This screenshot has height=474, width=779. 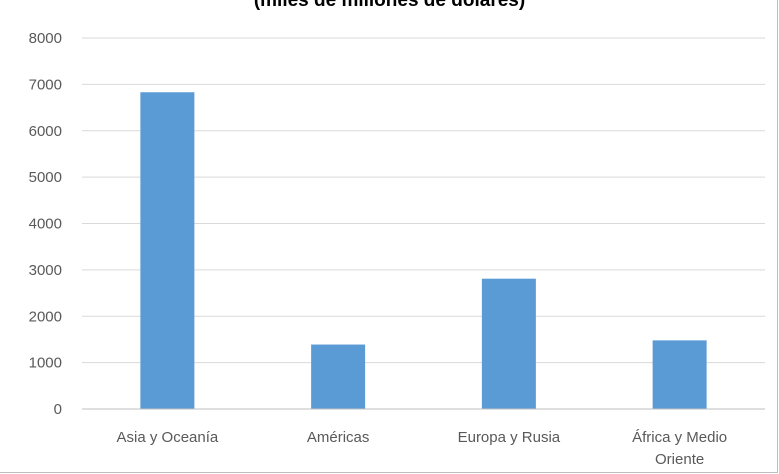 What do you see at coordinates (45, 316) in the screenshot?
I see `y-tick-label: 2000` at bounding box center [45, 316].